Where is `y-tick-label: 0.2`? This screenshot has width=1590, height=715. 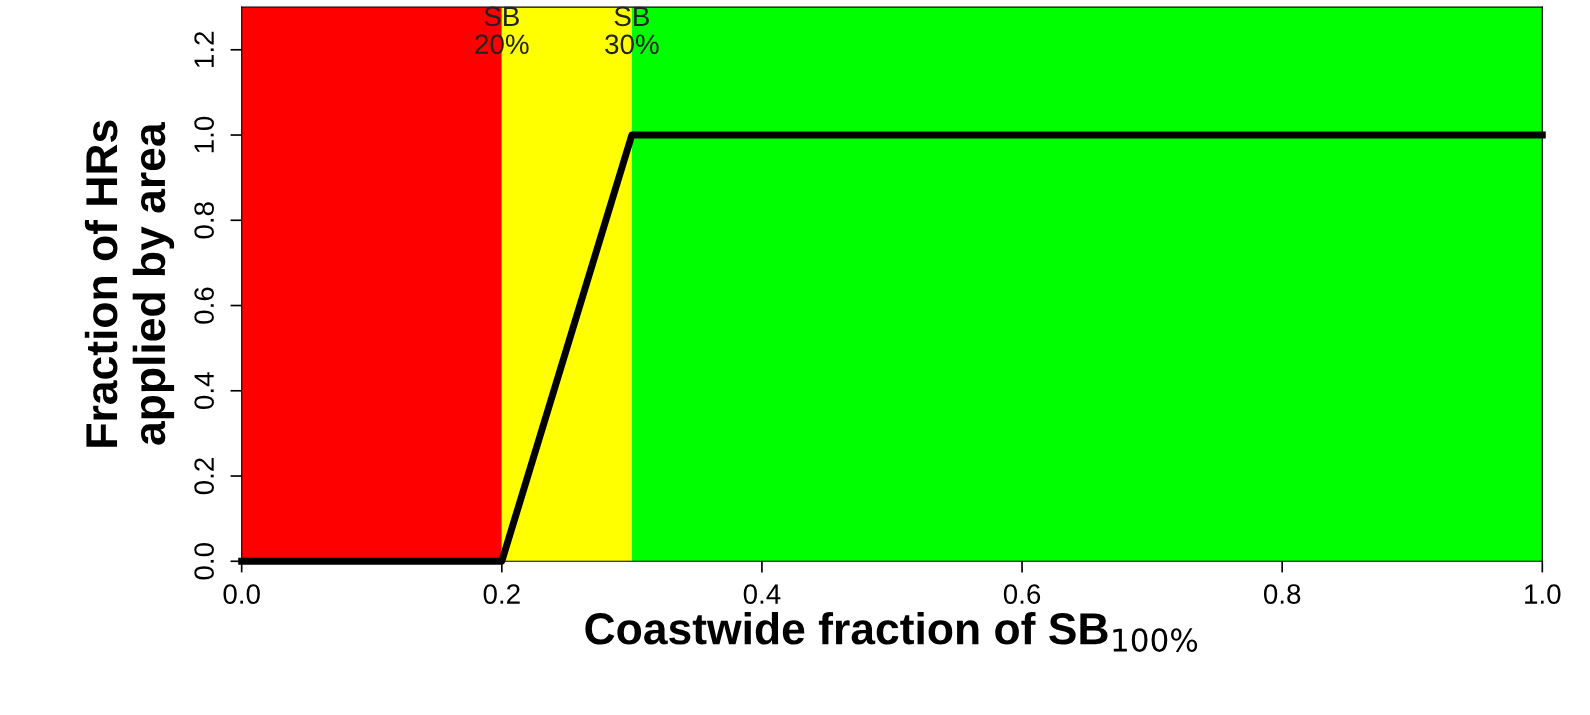 y-tick-label: 0.2 is located at coordinates (204, 476).